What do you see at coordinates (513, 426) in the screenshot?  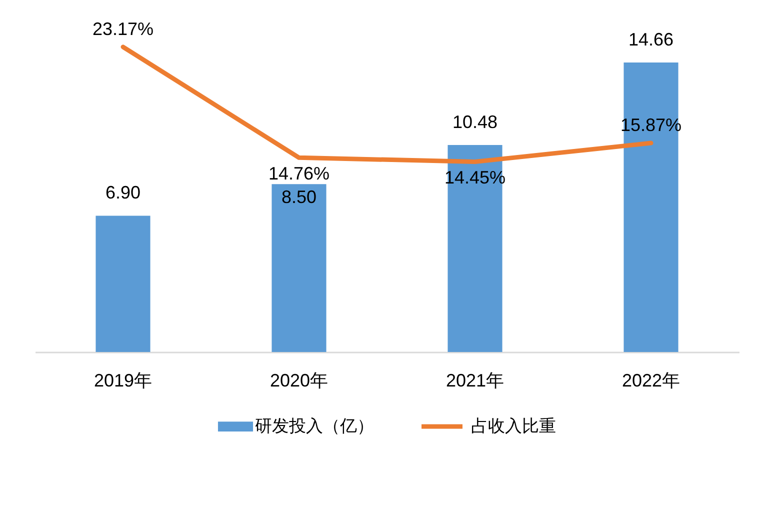 I see `legend-label: 占收入比重` at bounding box center [513, 426].